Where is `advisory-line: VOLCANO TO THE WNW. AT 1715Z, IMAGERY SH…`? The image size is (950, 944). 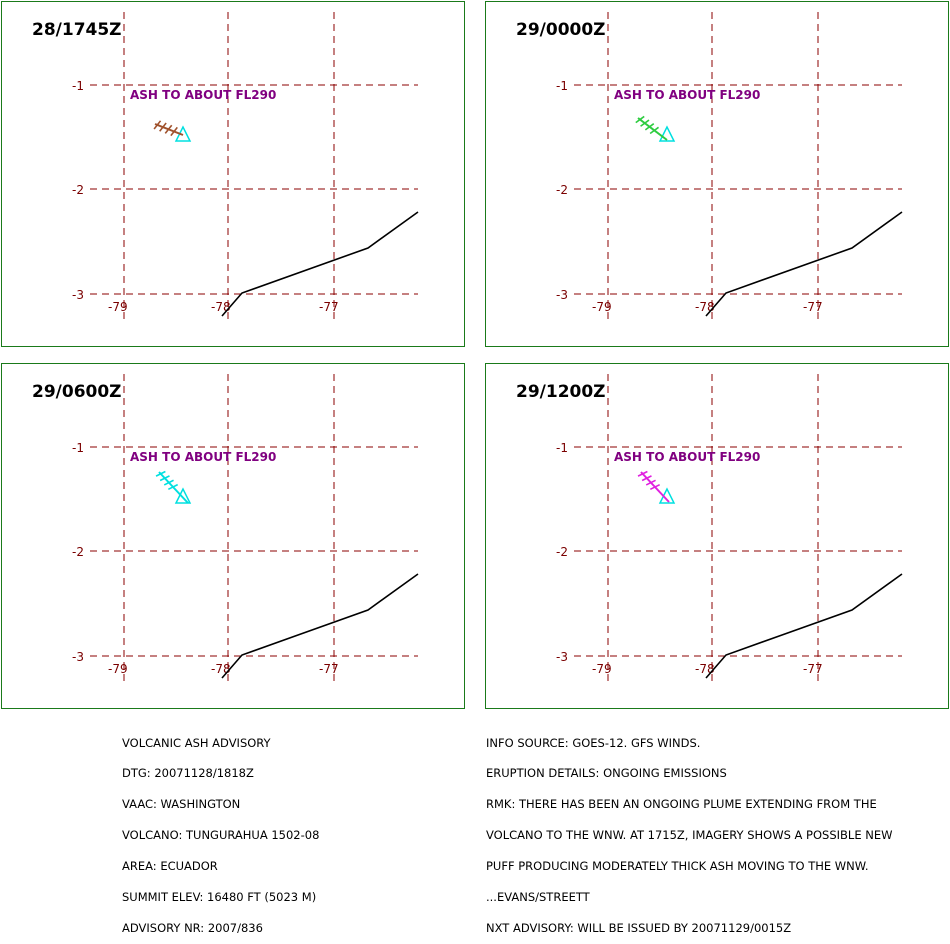 advisory-line: VOLCANO TO THE WNW. AT 1715Z, IMAGERY SH… is located at coordinates (689, 835).